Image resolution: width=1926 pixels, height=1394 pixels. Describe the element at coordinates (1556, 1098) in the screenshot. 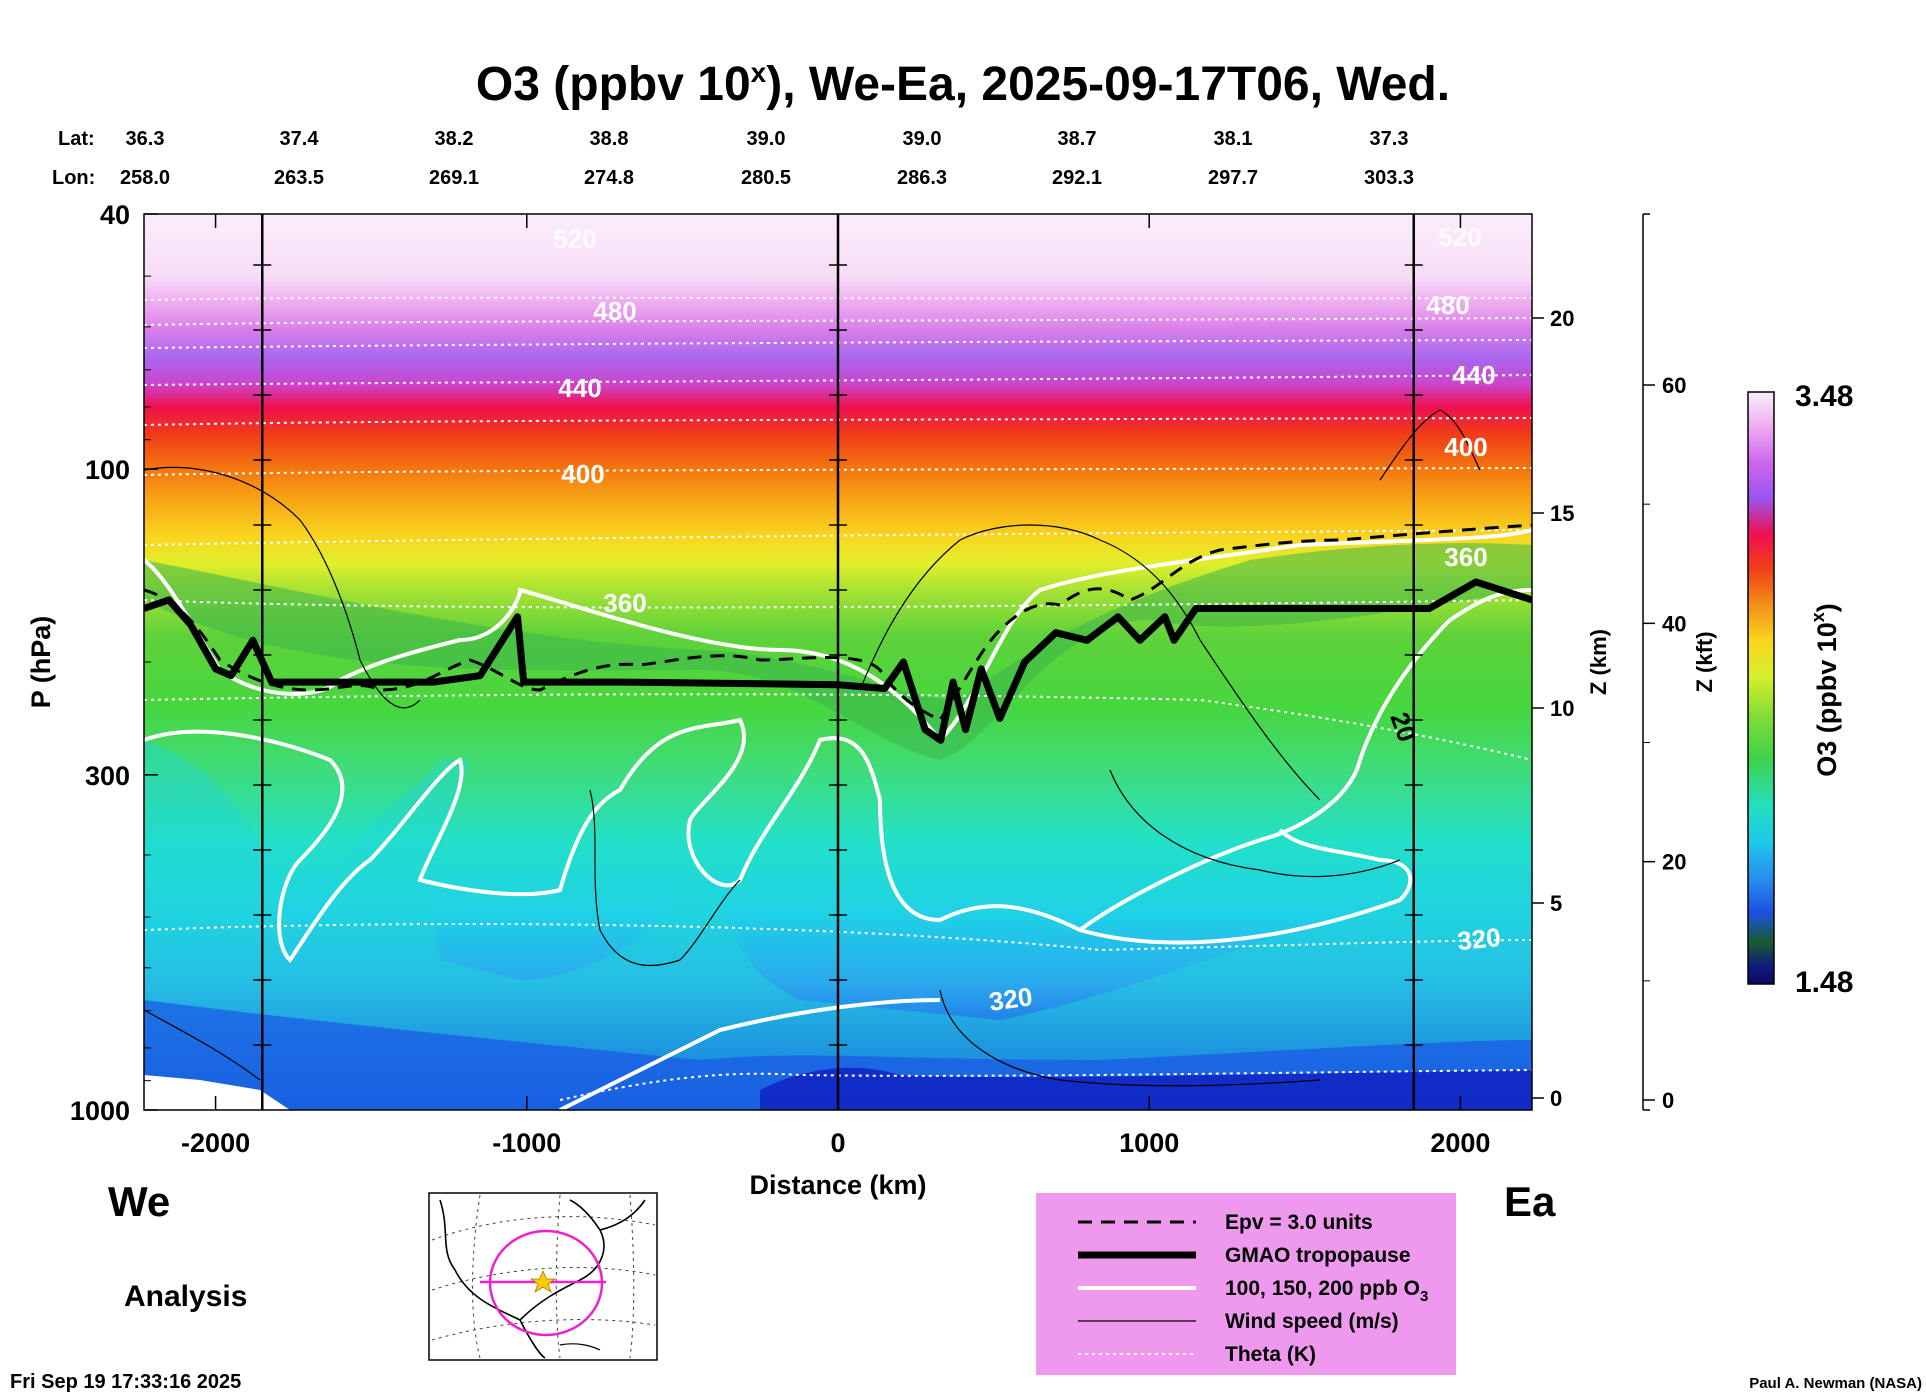

I see `z-km-tick-label: 0` at that location.